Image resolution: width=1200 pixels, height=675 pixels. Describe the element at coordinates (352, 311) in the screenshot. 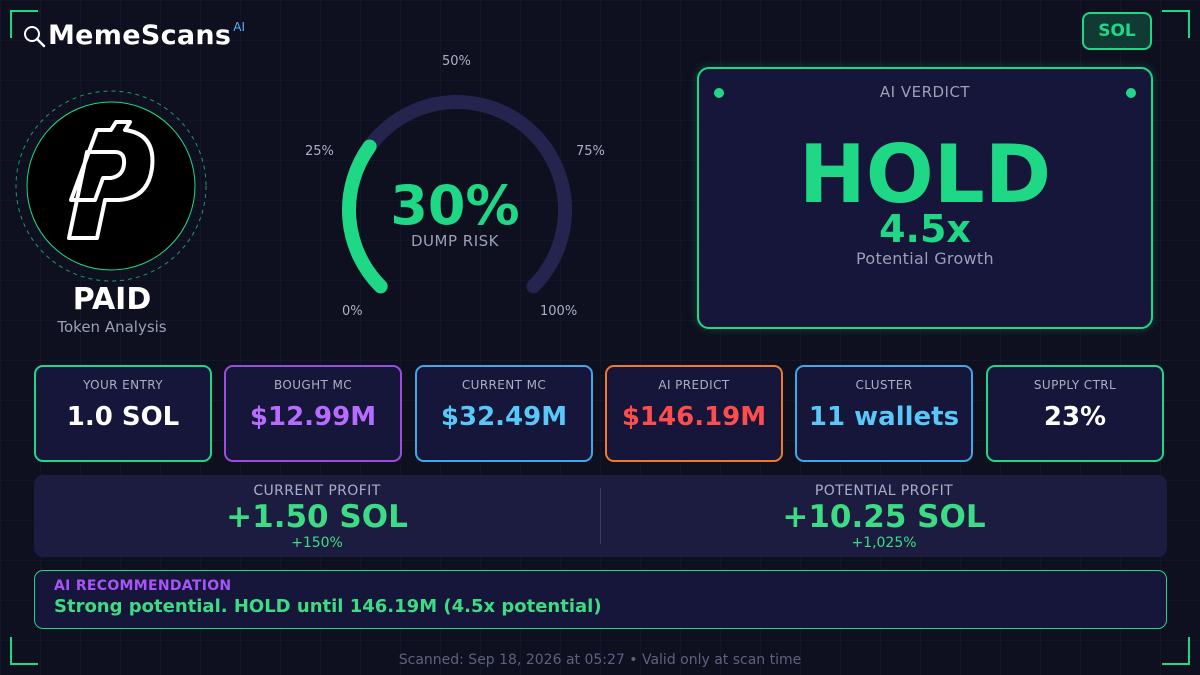

I see `gauge-label-0: 0%` at that location.